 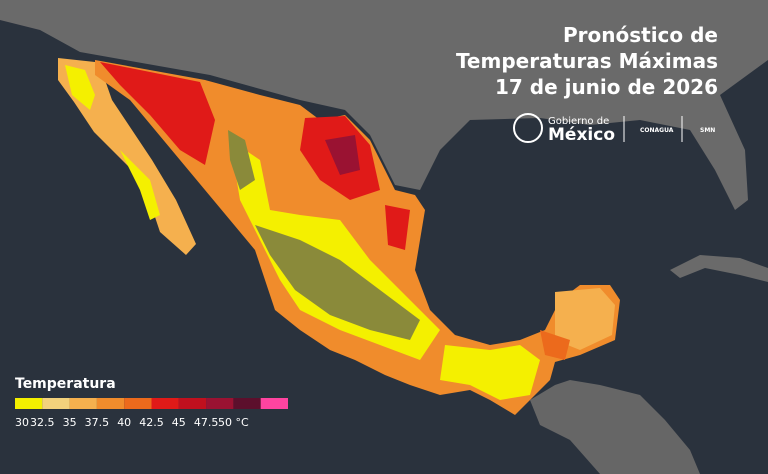 I want to click on campeche-hot, so click(x=555, y=345).